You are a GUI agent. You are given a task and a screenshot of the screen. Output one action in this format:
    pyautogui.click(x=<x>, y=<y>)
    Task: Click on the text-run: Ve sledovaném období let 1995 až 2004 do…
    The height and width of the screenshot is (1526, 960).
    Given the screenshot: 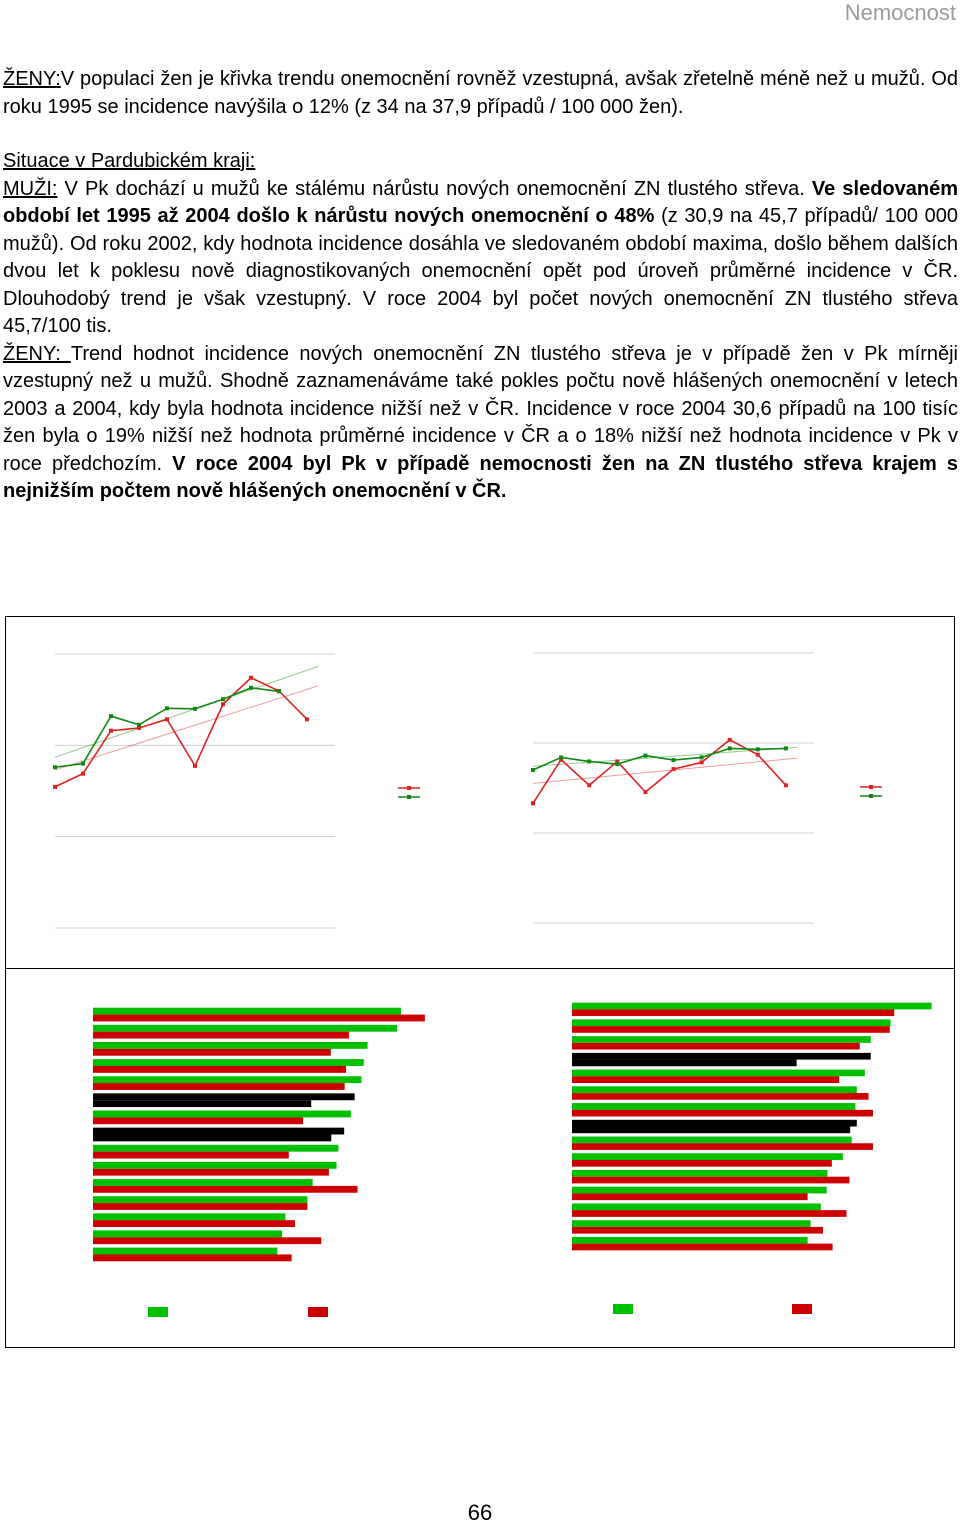 What is the action you would take?
    pyautogui.click(x=480, y=202)
    